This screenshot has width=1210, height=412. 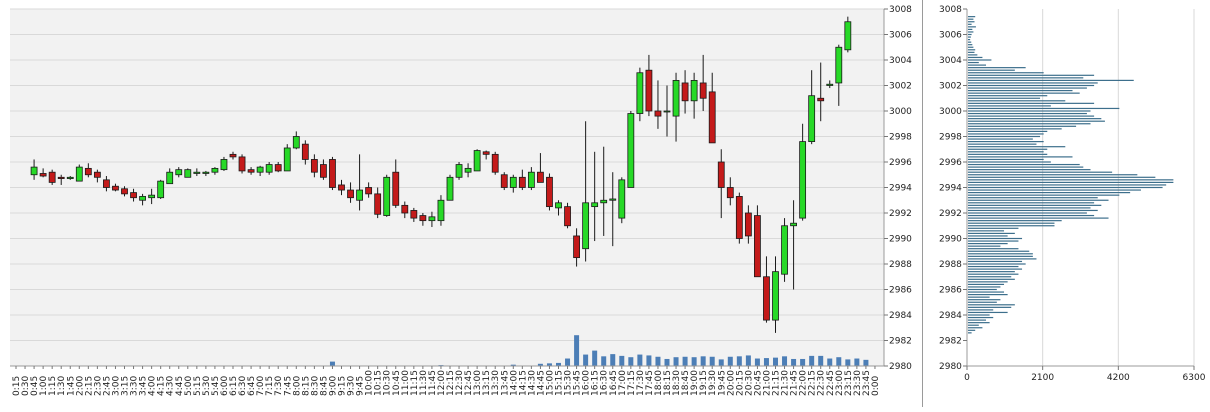 What do you see at coordinates (71, 386) in the screenshot?
I see `time-tick-label: 1:45` at bounding box center [71, 386].